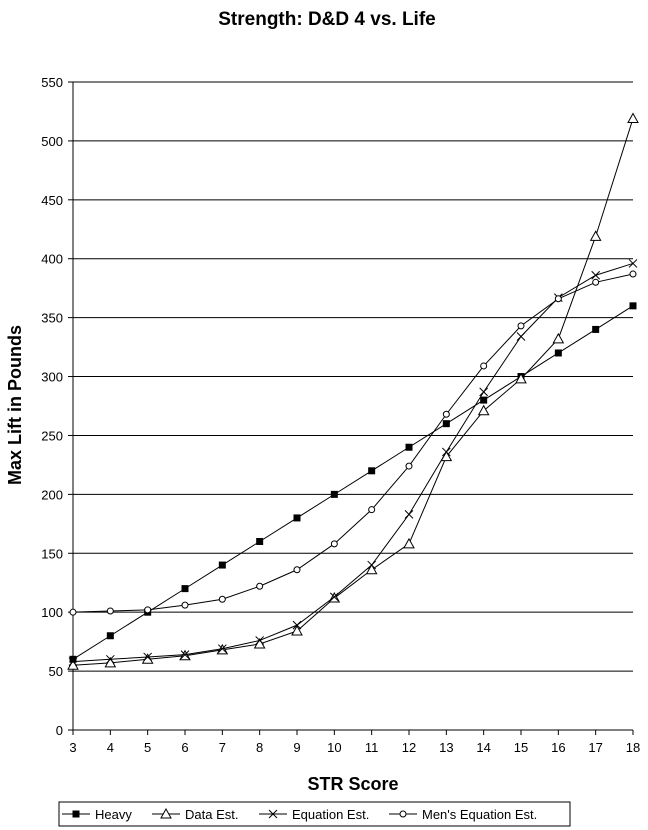  I want to click on y-tick-label: 50, so click(56, 671).